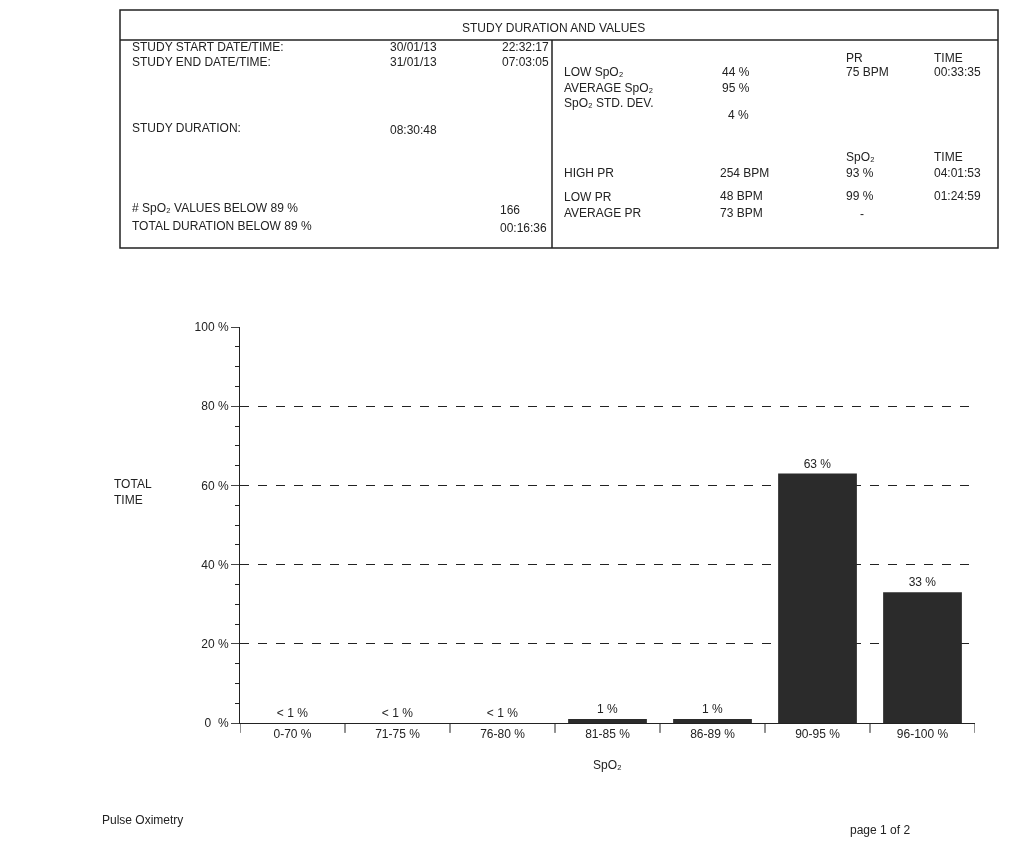 Image resolution: width=1024 pixels, height=852 pixels. Describe the element at coordinates (414, 130) in the screenshot. I see `text: 08:30:48` at that location.